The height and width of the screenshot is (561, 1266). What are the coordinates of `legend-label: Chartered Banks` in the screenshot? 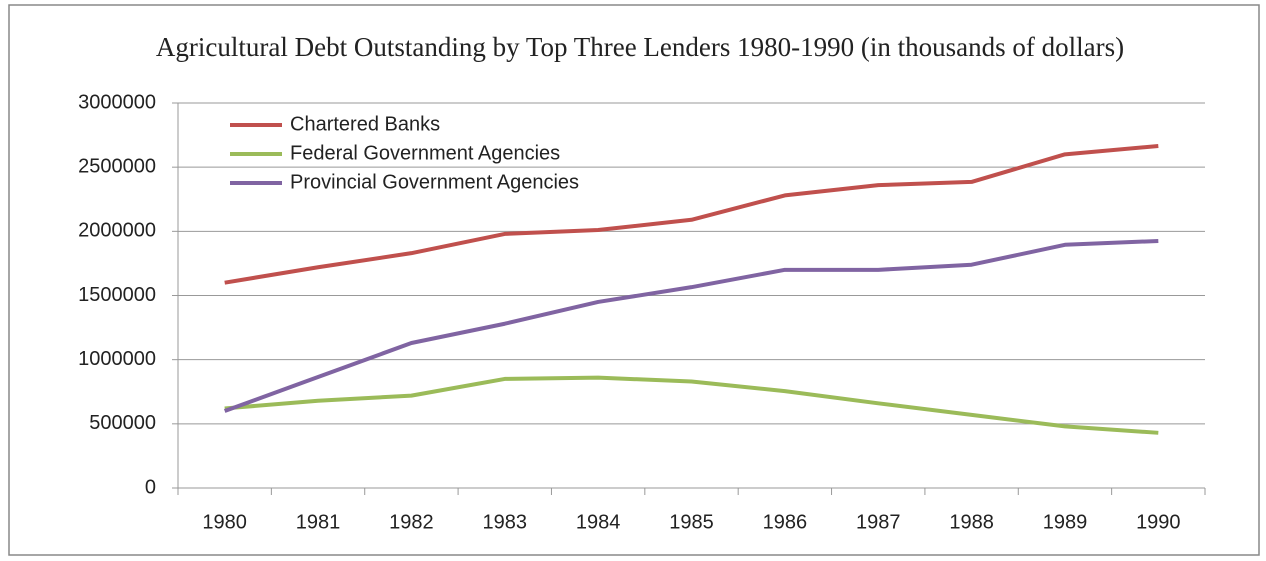 It's located at (365, 124).